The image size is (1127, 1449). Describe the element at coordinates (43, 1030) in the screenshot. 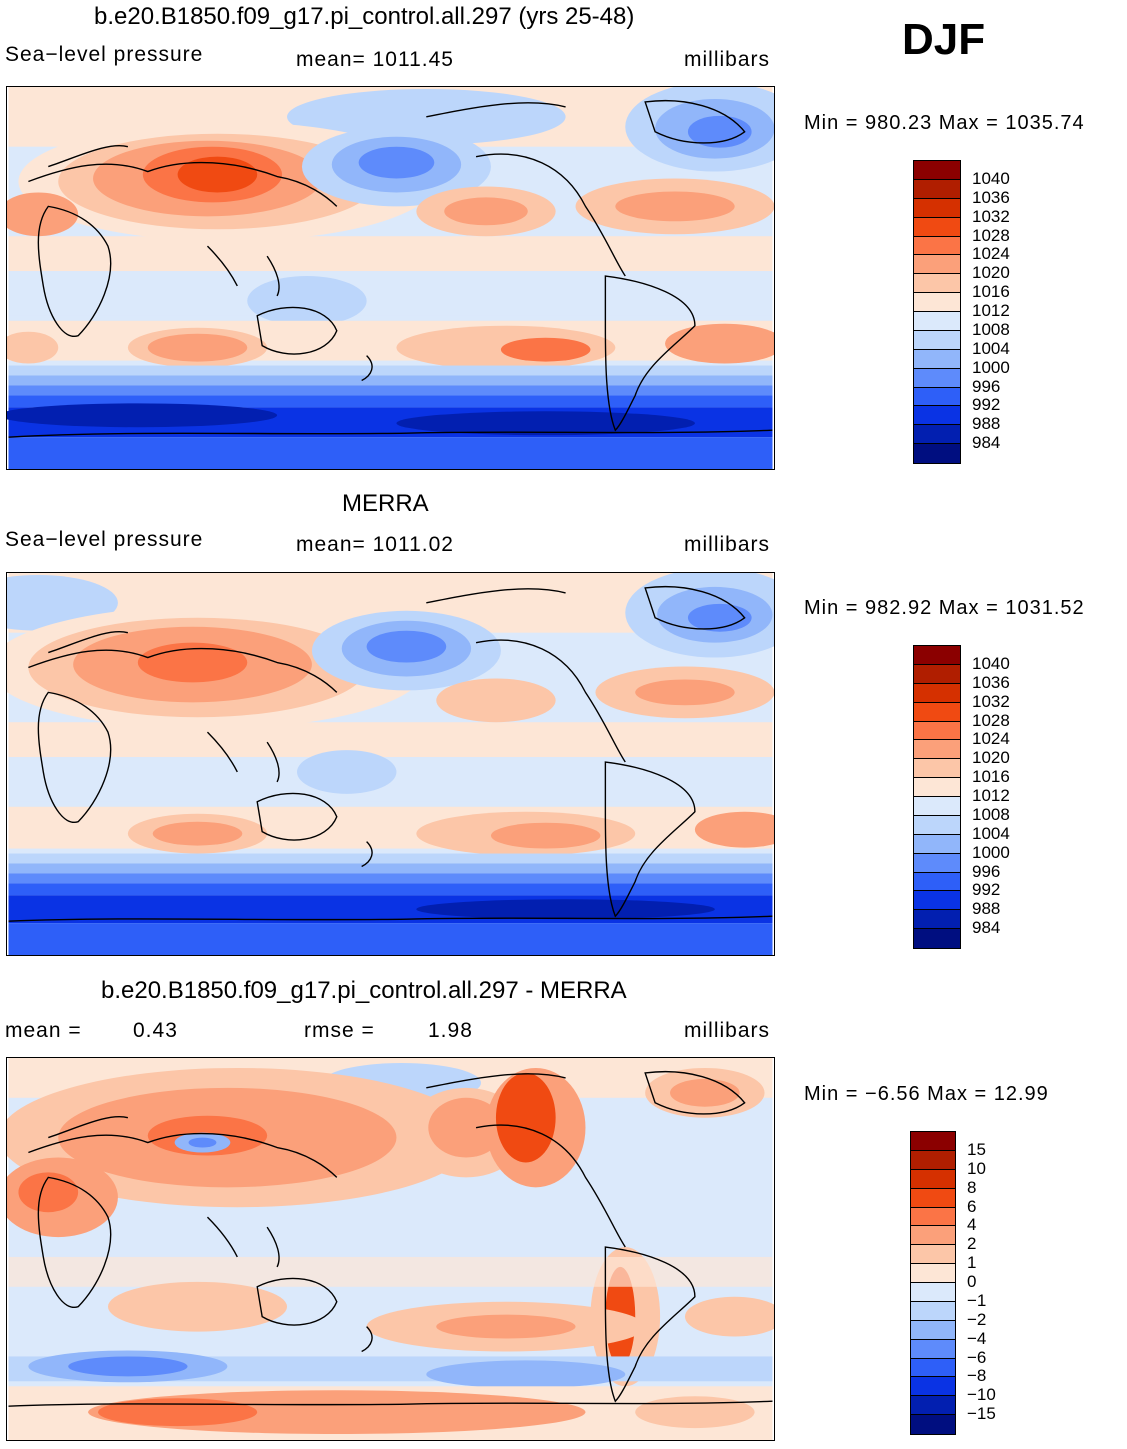

I see `panel3-mean-label: mean =` at that location.